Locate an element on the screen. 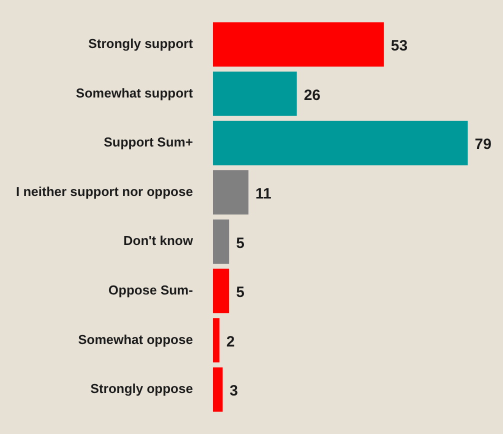  y-tick-label: I neither support nor oppose is located at coordinates (104, 191).